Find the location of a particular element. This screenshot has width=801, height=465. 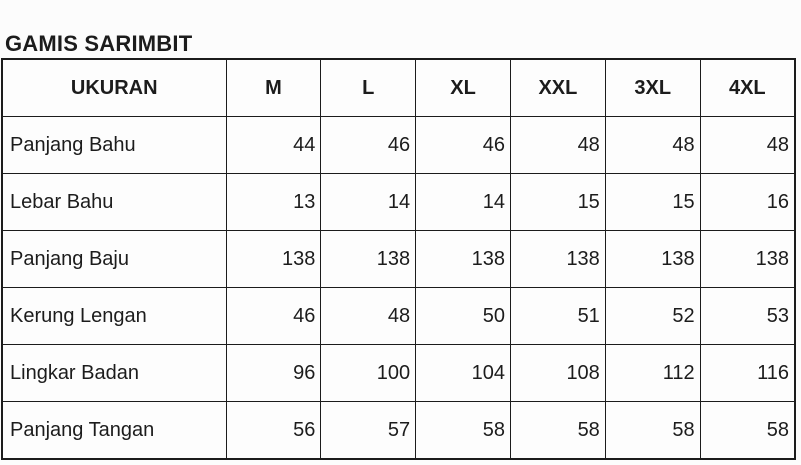

header-cell-m: M is located at coordinates (273, 87).